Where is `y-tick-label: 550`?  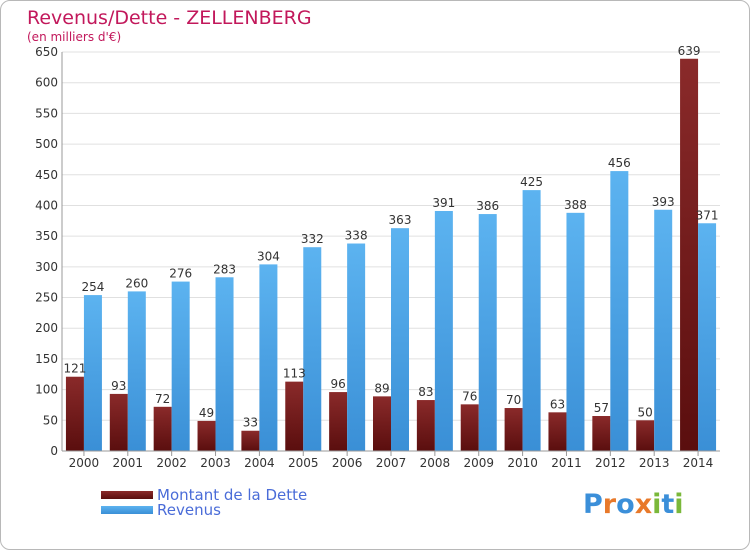
y-tick-label: 550 is located at coordinates (46, 113).